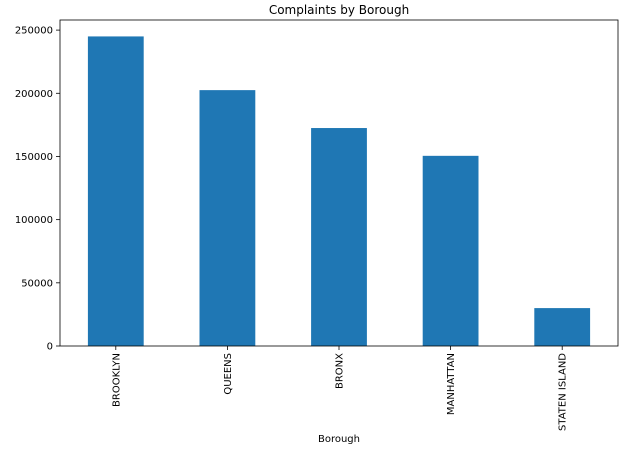 Image resolution: width=631 pixels, height=451 pixels. I want to click on y-tick-label: 200000, so click(34, 94).